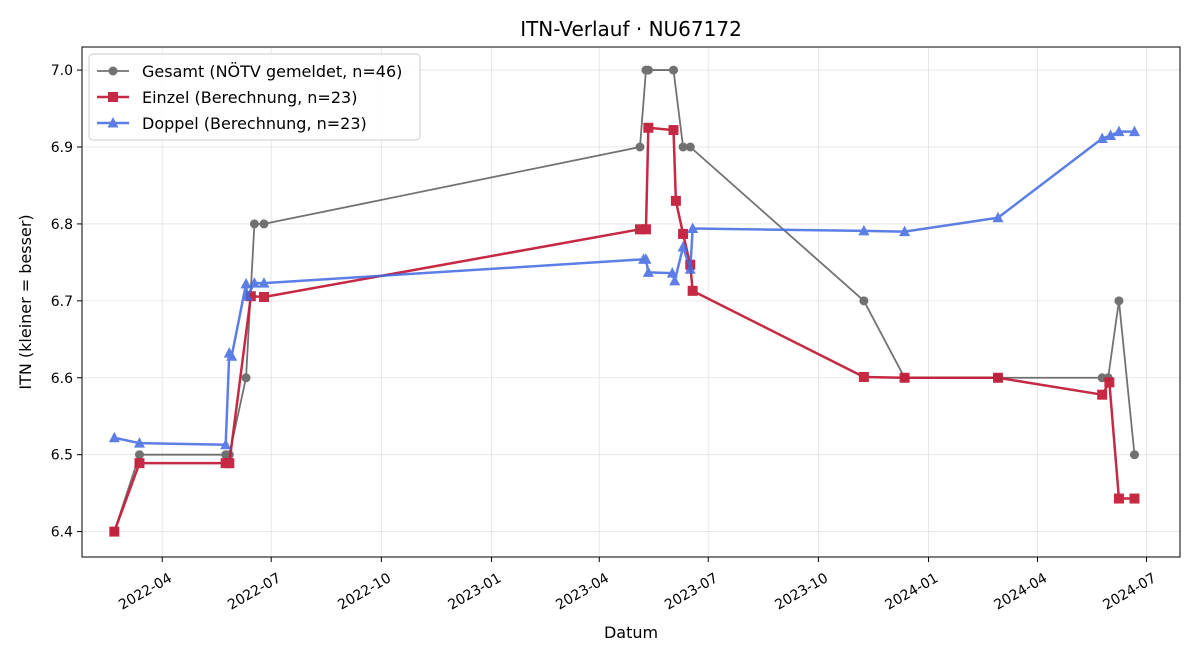 The width and height of the screenshot is (1200, 660). What do you see at coordinates (62, 71) in the screenshot?
I see `y-tick-label: 7.0` at bounding box center [62, 71].